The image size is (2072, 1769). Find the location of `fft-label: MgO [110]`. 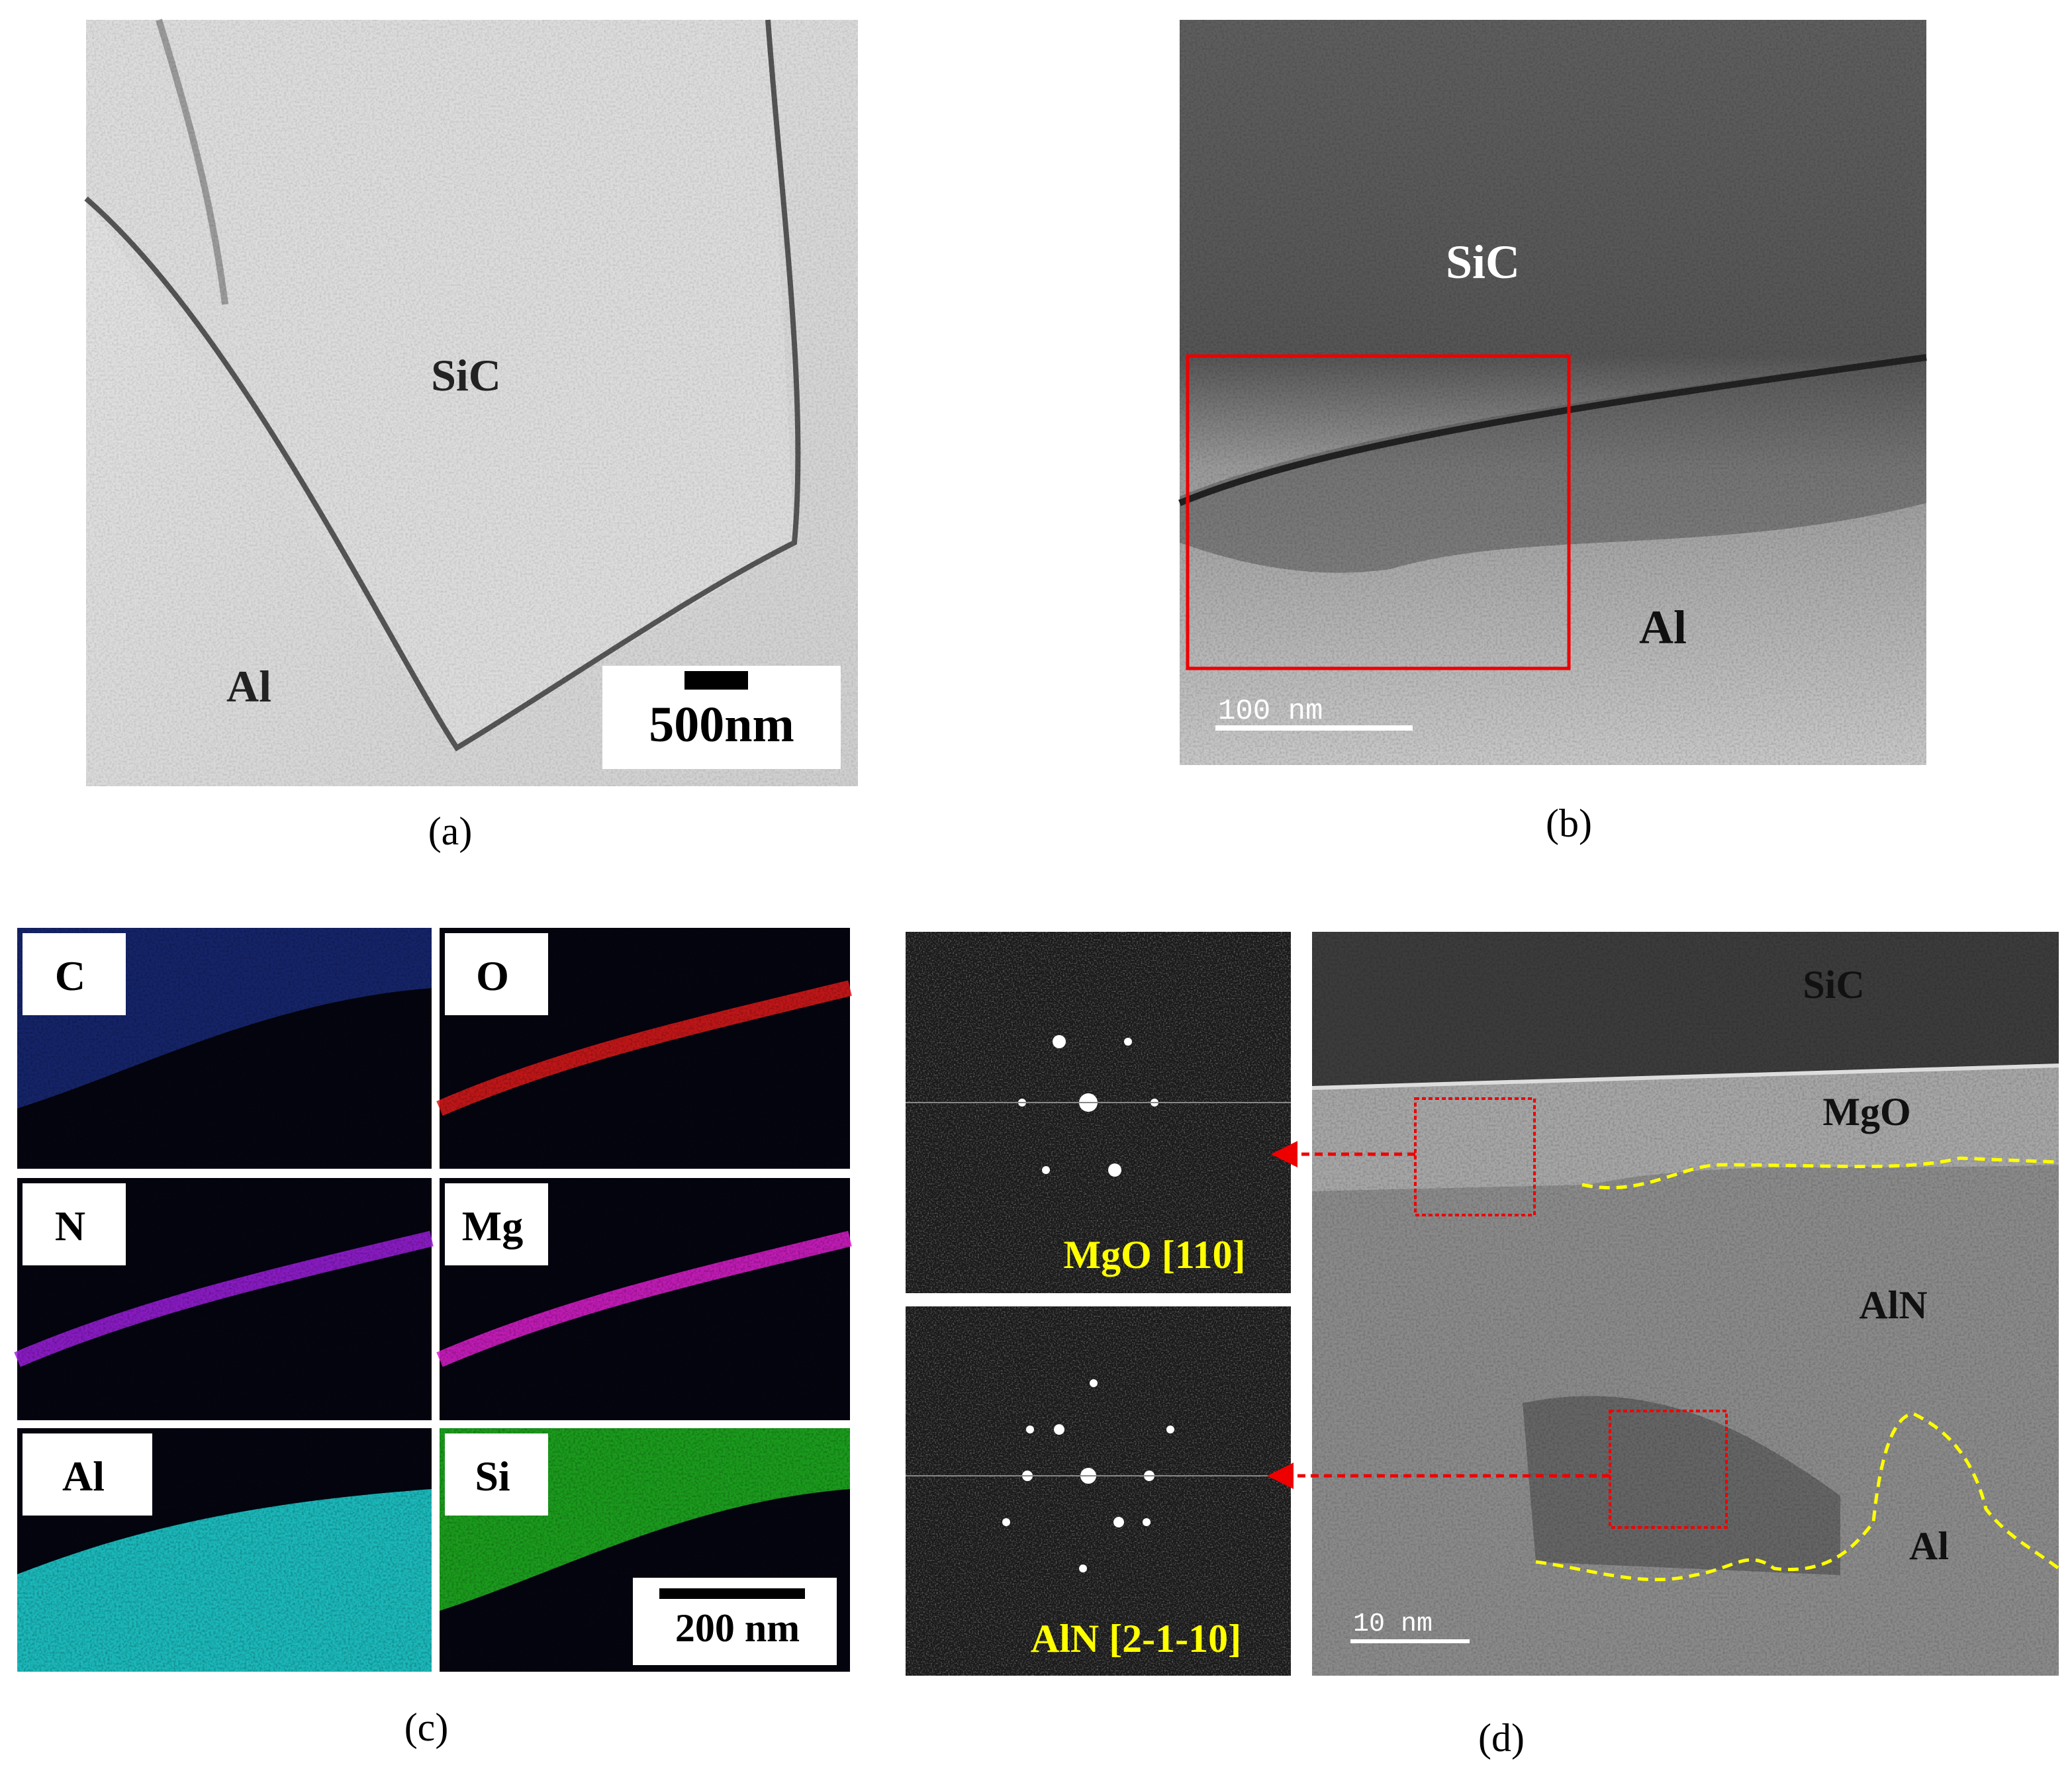

fft-label: MgO [110] is located at coordinates (1155, 1255).